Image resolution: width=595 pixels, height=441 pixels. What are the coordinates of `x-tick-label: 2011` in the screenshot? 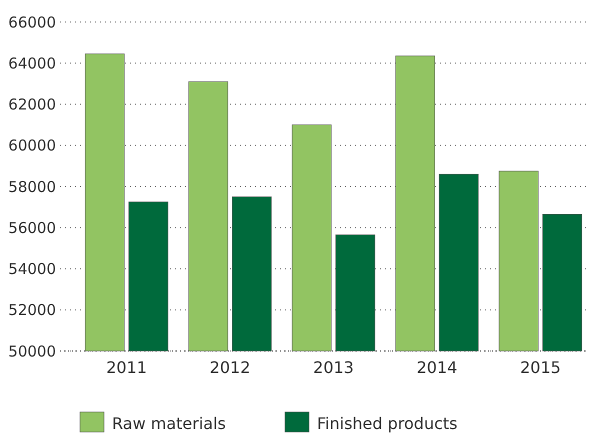 It's located at (126, 367).